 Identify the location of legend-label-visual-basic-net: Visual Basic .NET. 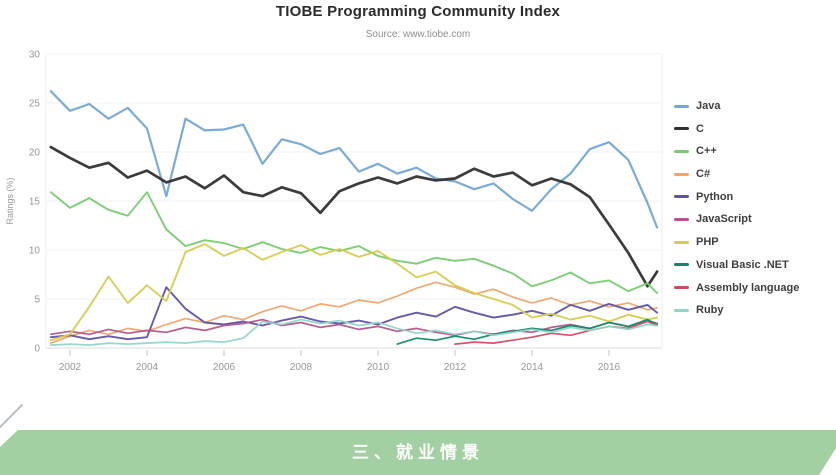
(742, 264).